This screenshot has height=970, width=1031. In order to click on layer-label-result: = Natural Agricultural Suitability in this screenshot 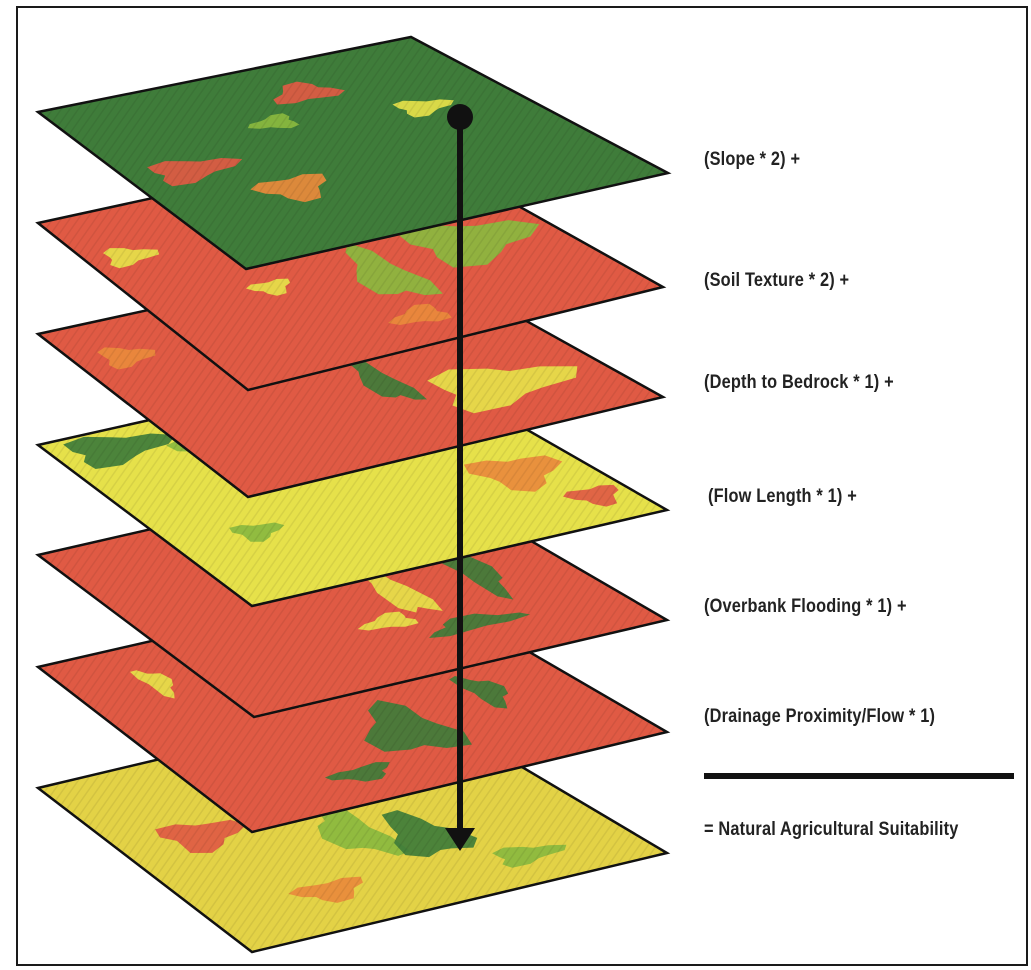, I will do `click(831, 829)`.